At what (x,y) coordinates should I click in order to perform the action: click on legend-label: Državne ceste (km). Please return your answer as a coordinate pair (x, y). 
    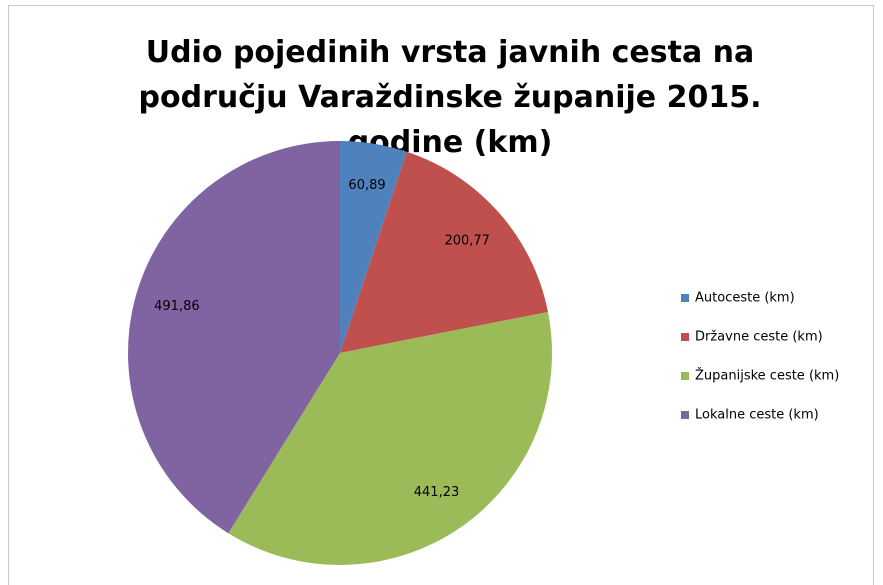
    Looking at the image, I should click on (759, 337).